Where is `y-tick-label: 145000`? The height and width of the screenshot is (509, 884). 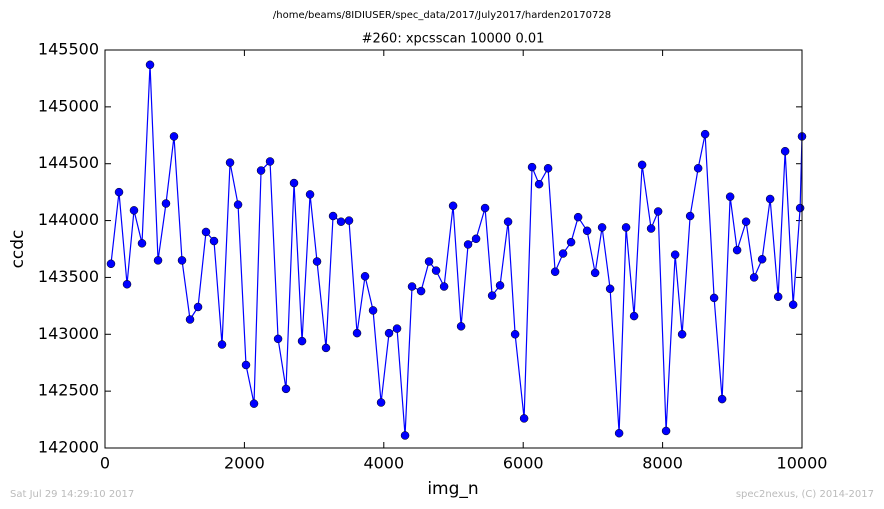 y-tick-label: 145000 is located at coordinates (68, 105).